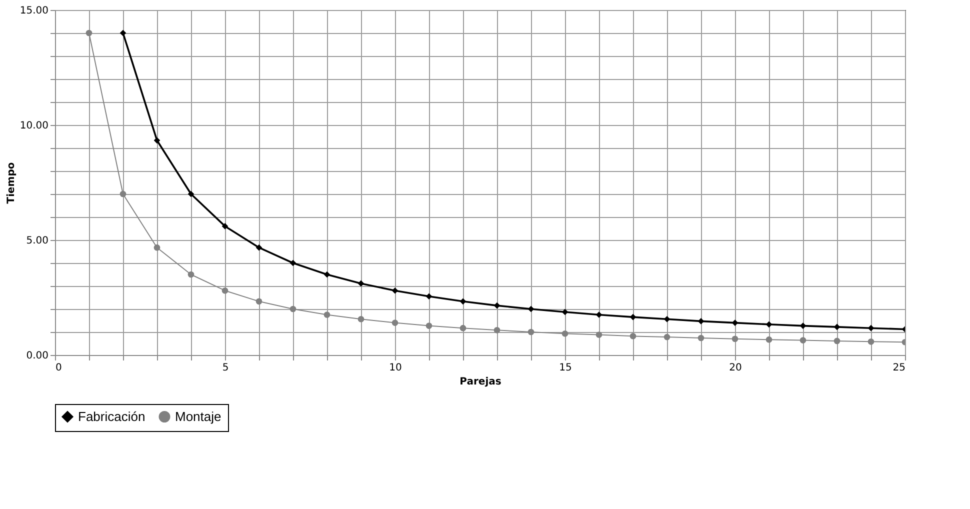 This screenshot has width=970, height=509. Describe the element at coordinates (225, 368) in the screenshot. I see `x-tick-label: 5` at that location.